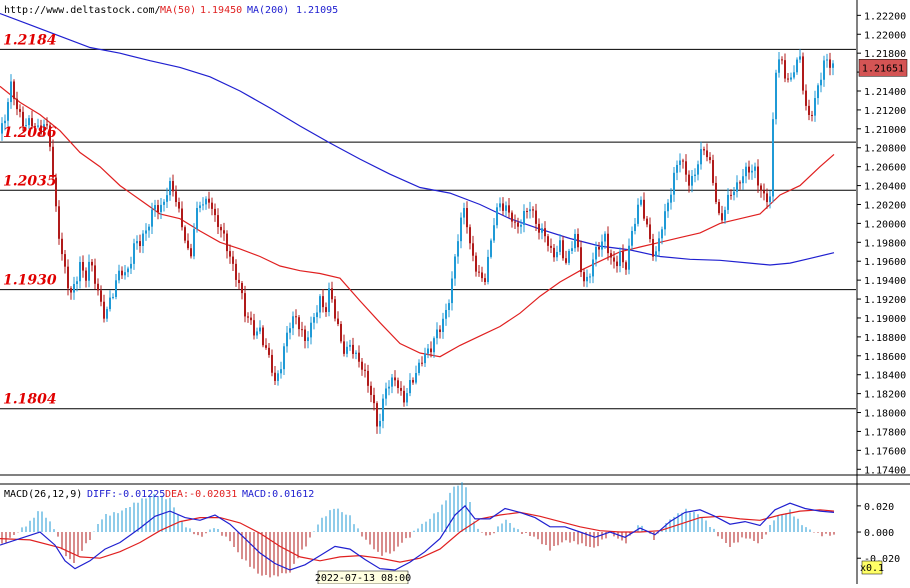  I want to click on price-tick-label: 1.20400, so click(885, 187).